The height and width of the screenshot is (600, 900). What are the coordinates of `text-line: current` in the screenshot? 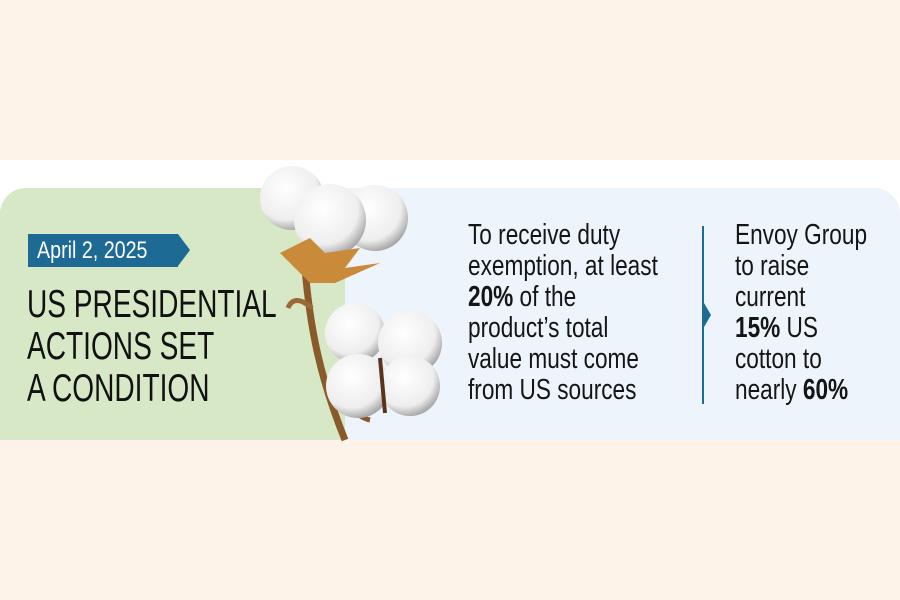 It's located at (770, 297).